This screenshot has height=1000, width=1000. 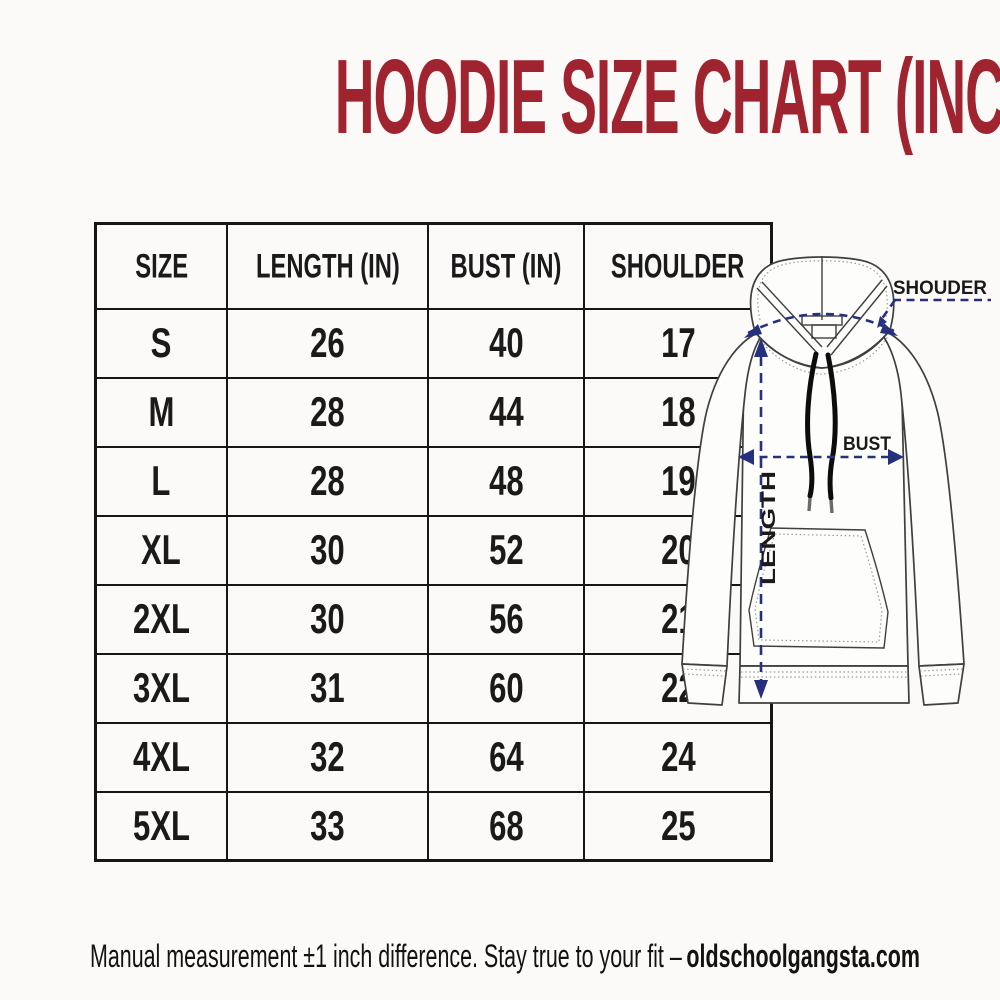 I want to click on size-table-header-row: SIZE LENGTH (IN) BUST (IN) SHOULDER, so click(x=433, y=266).